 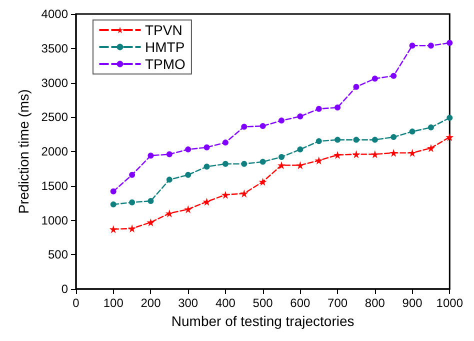 I want to click on y-tick-label: 2000, so click(x=54, y=151).